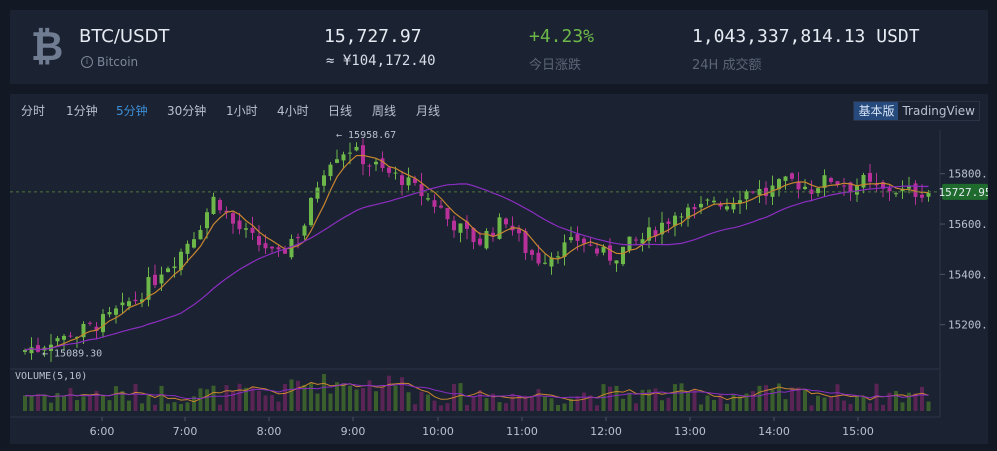  What do you see at coordinates (963, 192) in the screenshot?
I see `last-price-label: 15727.95` at bounding box center [963, 192].